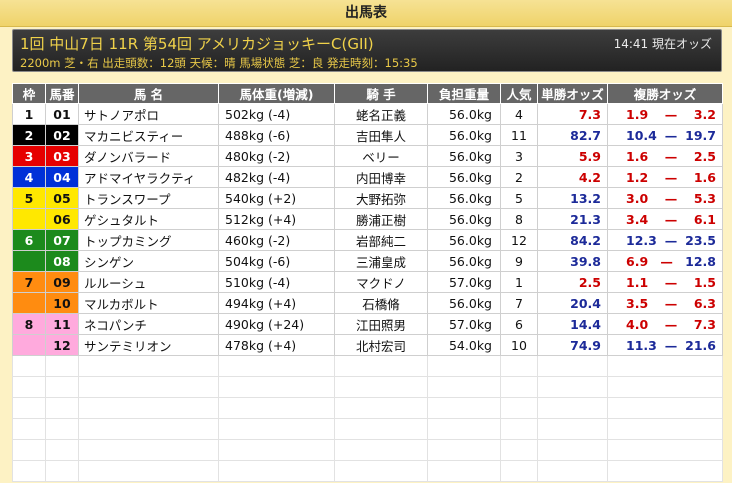  Describe the element at coordinates (62, 282) in the screenshot. I see `umaban-cell: 09` at that location.